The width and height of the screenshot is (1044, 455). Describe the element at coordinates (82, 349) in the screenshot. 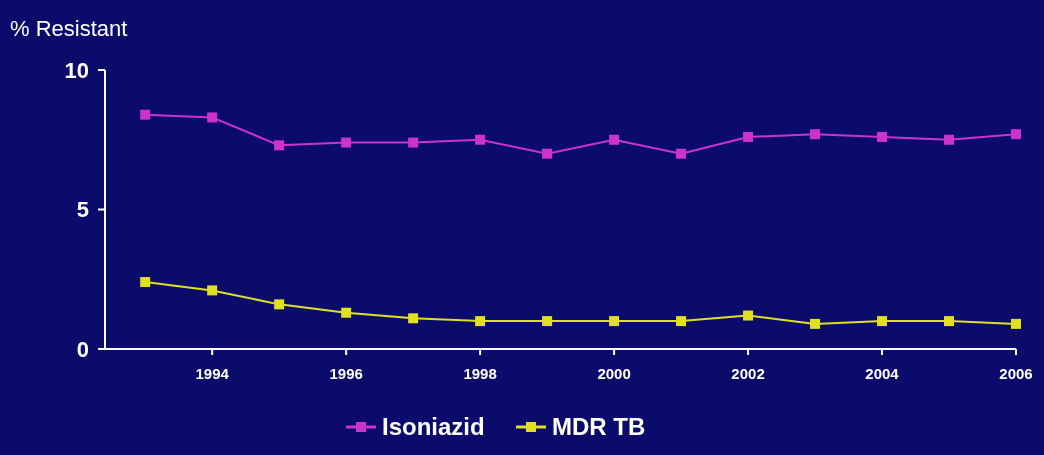

I see `y-tick-label: 0` at that location.